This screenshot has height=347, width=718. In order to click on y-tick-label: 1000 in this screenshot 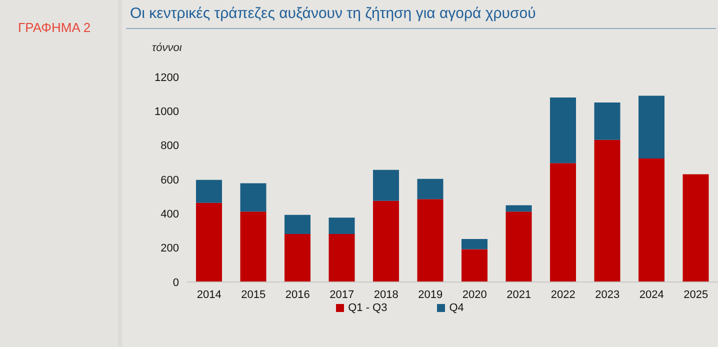, I will do `click(166, 112)`.